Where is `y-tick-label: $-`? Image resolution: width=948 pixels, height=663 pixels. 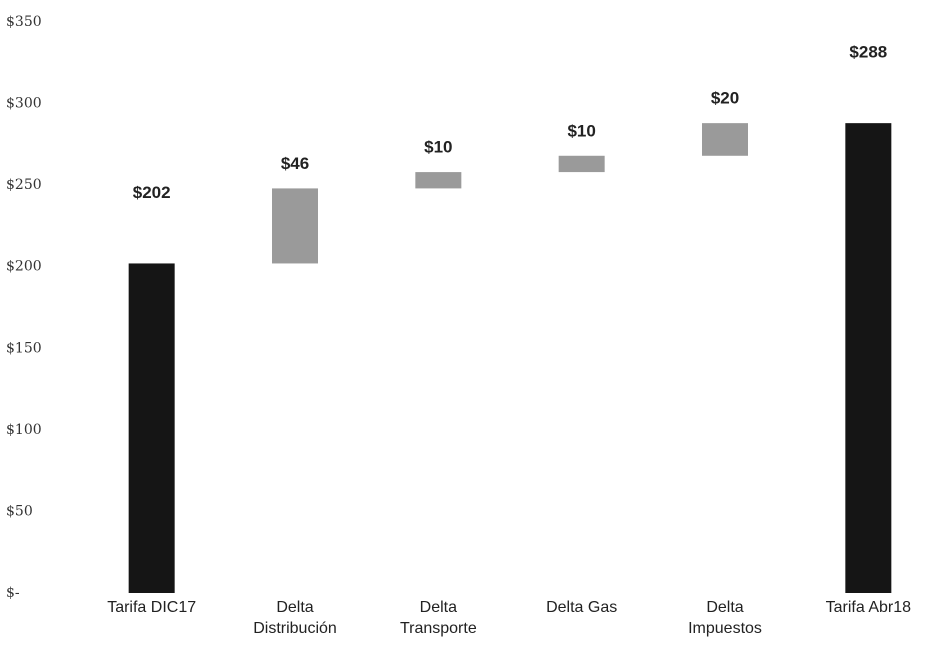 y-tick-label: $- is located at coordinates (13, 593).